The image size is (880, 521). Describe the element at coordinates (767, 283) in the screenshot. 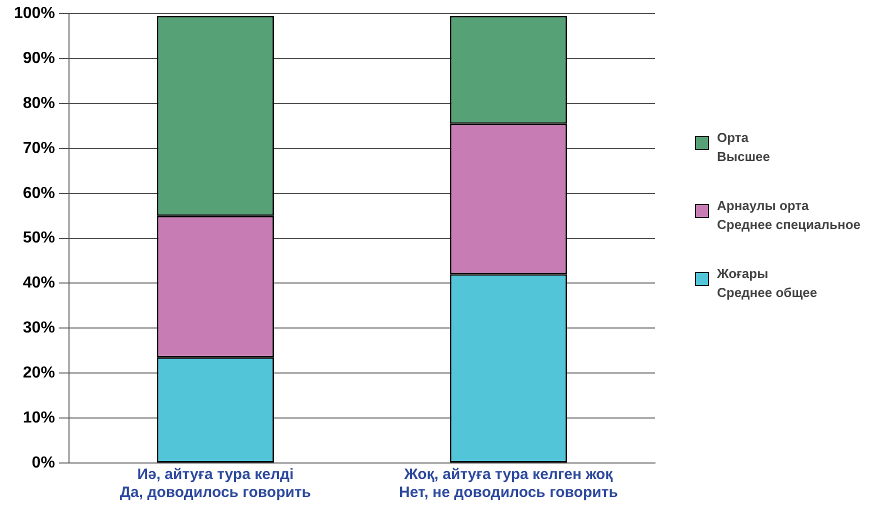

I see `legend-label: Жоғары Среднее общее` at that location.